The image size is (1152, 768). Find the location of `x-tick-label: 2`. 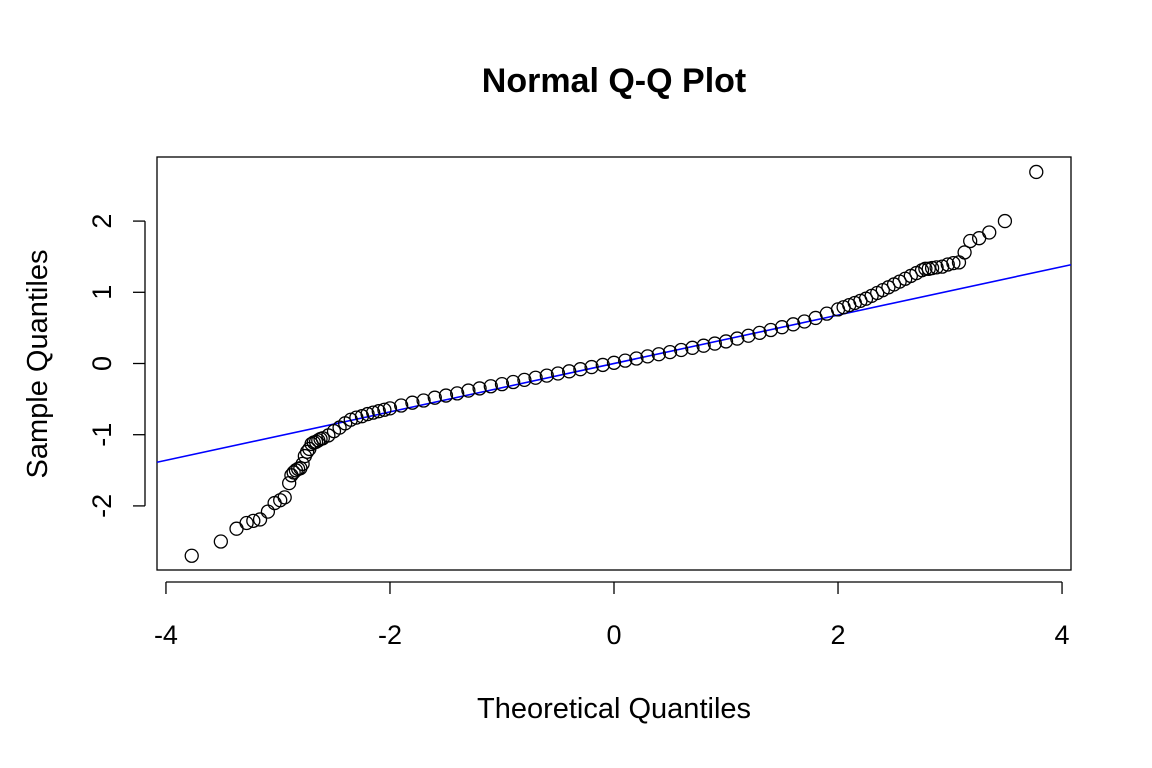

x-tick-label: 2 is located at coordinates (838, 635).